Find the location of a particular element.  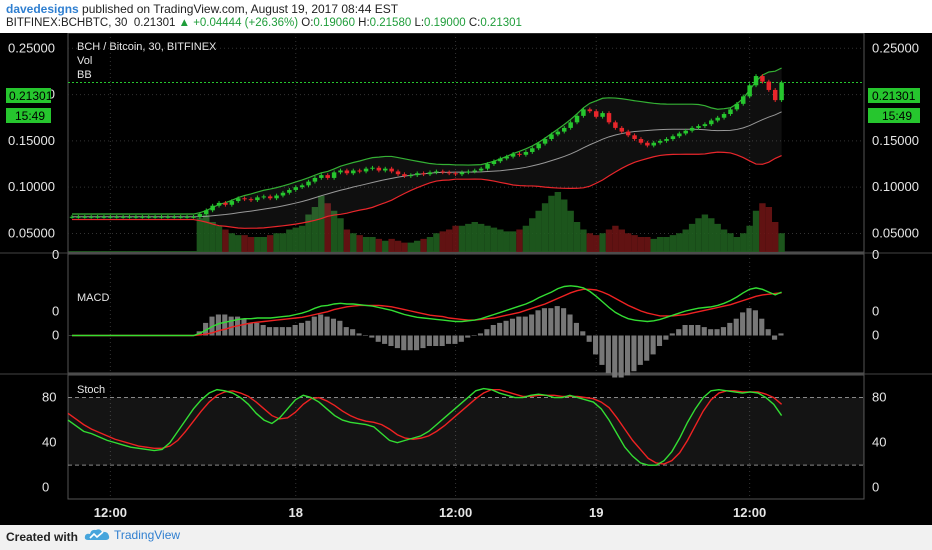

last-price-left: 0.21301 is located at coordinates (31, 96).